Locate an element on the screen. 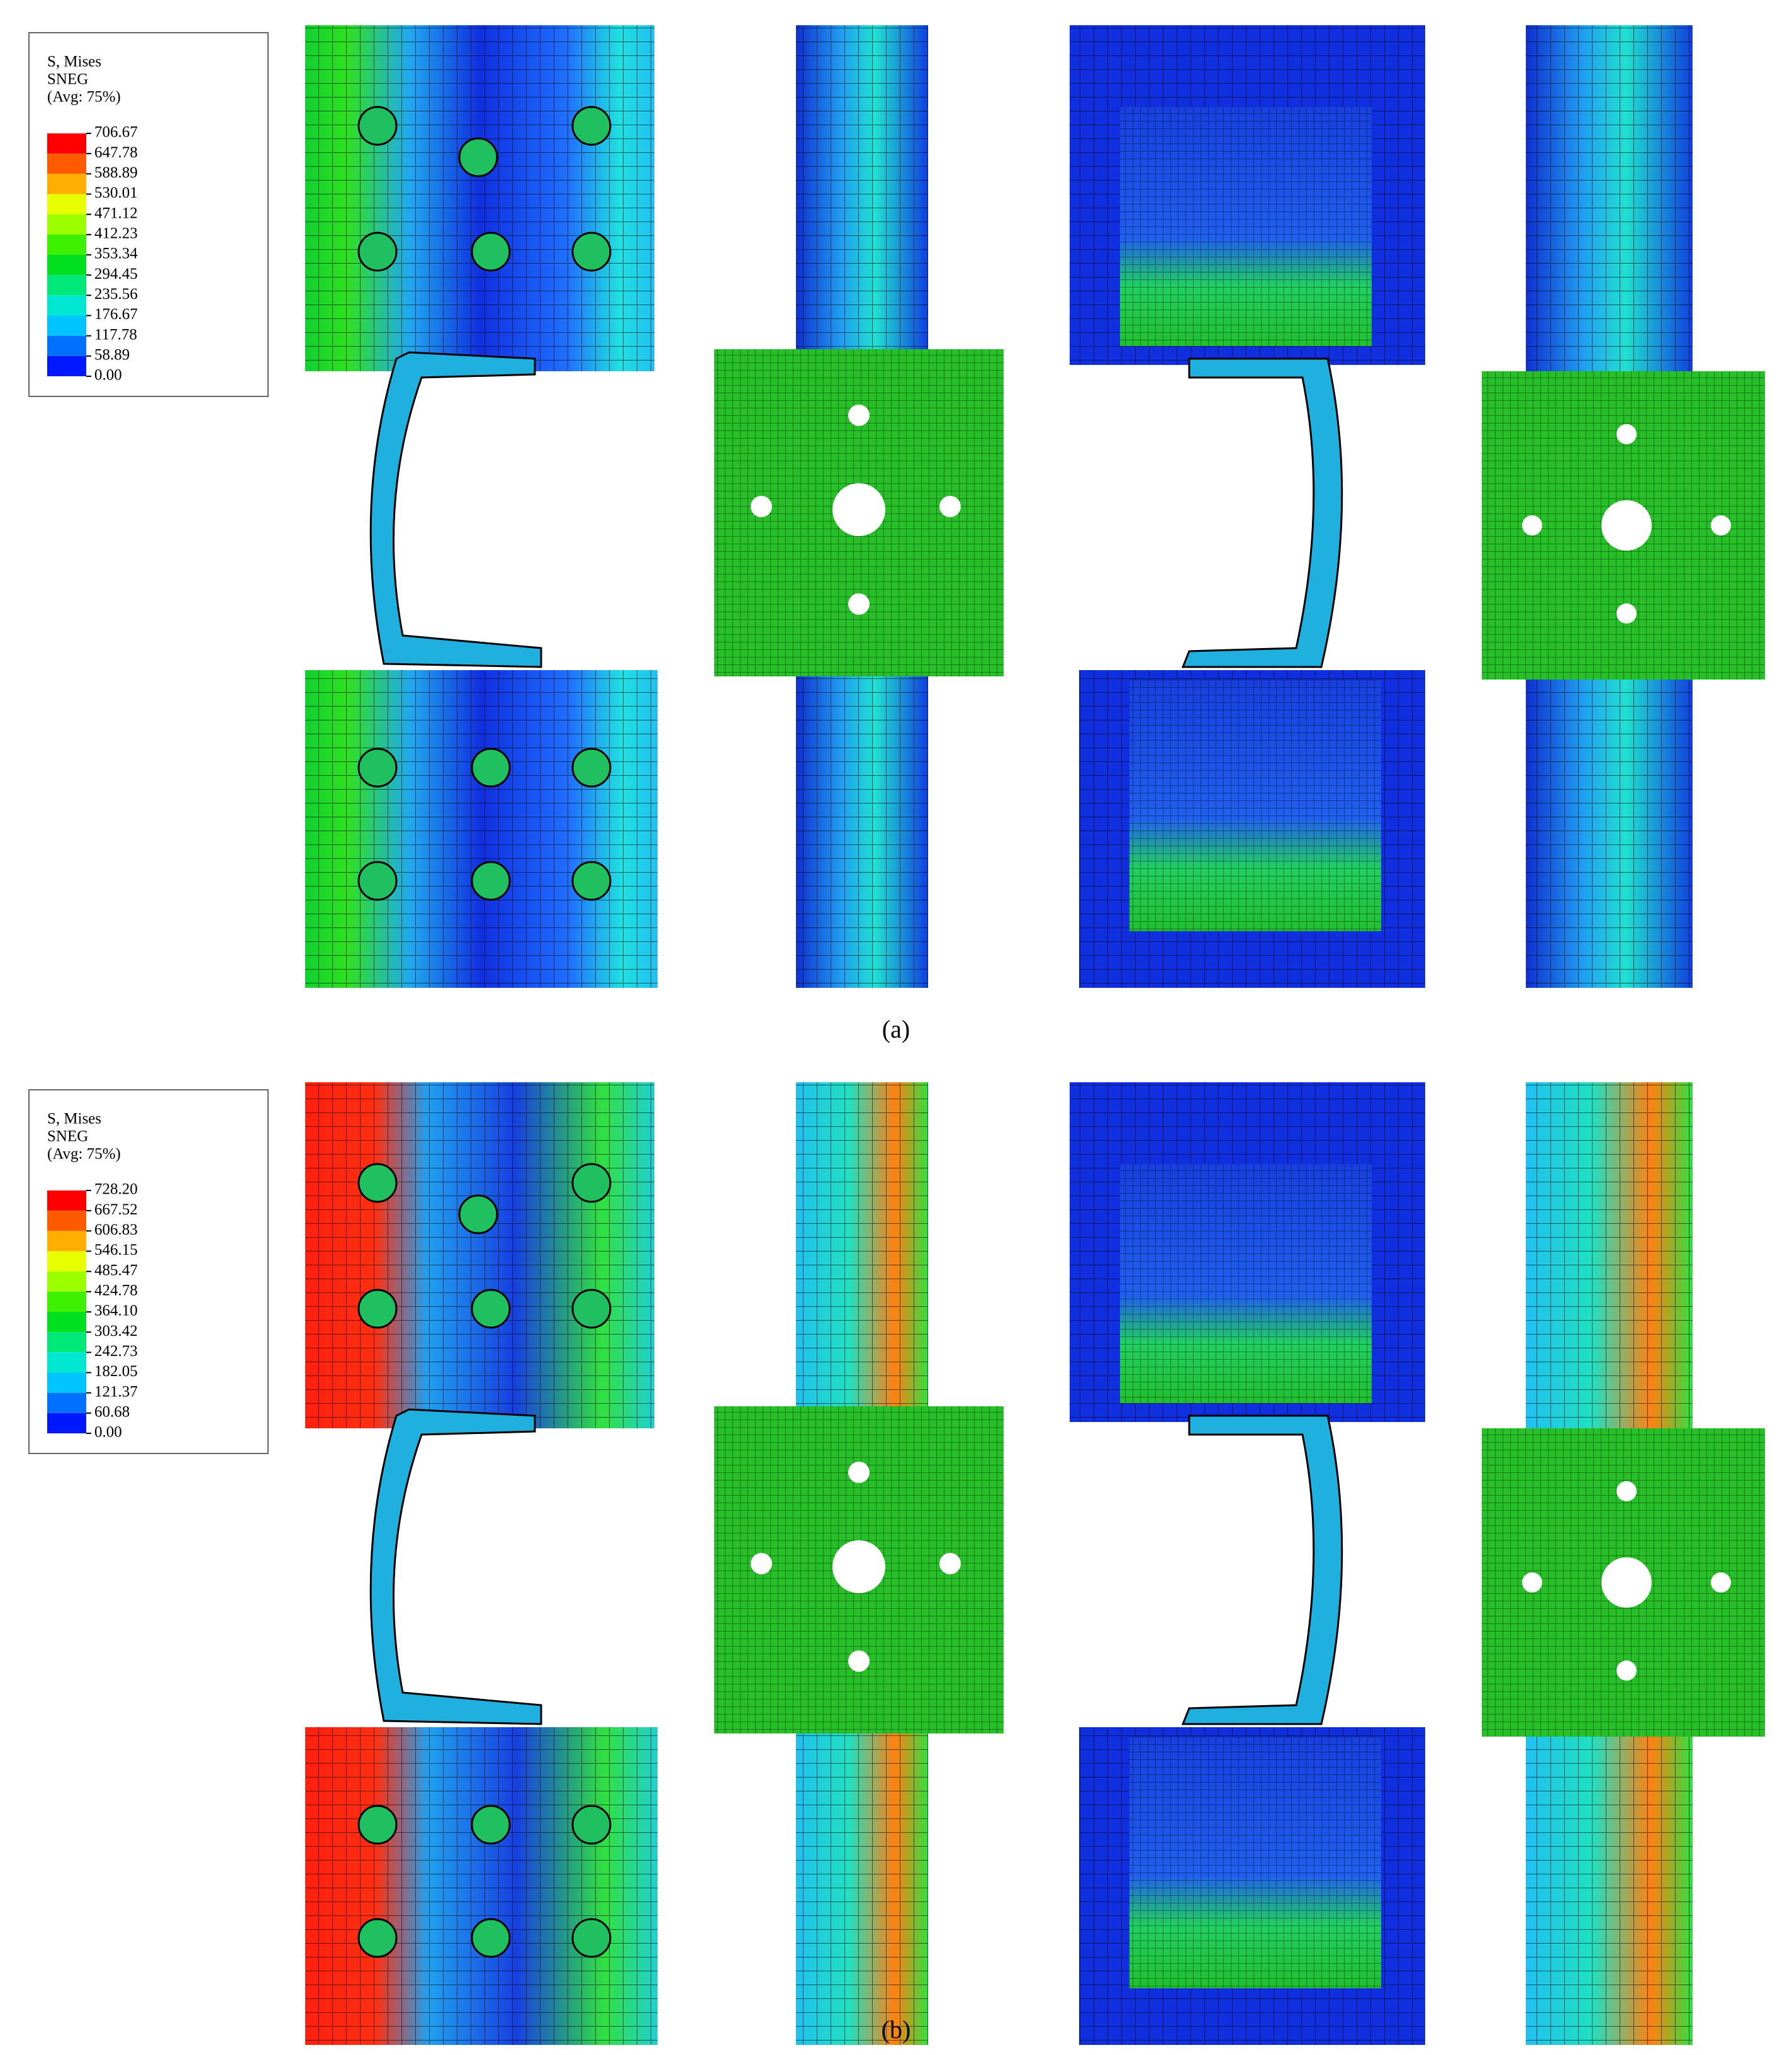 The image size is (1792, 2055). caption: (b) is located at coordinates (896, 2029).